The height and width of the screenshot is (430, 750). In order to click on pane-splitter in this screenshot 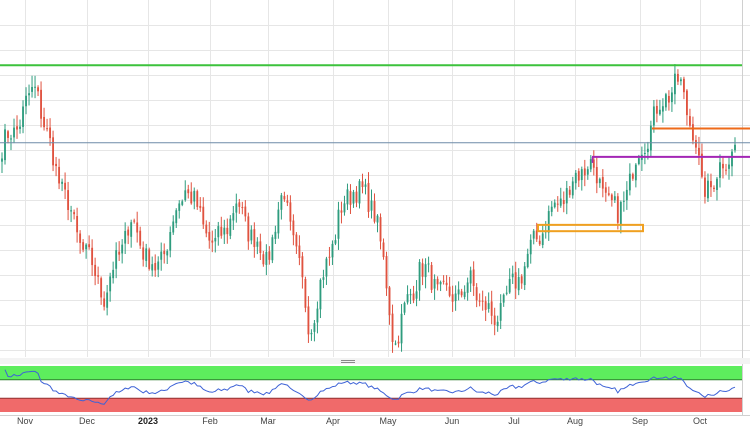, I will do `click(375, 361)`.